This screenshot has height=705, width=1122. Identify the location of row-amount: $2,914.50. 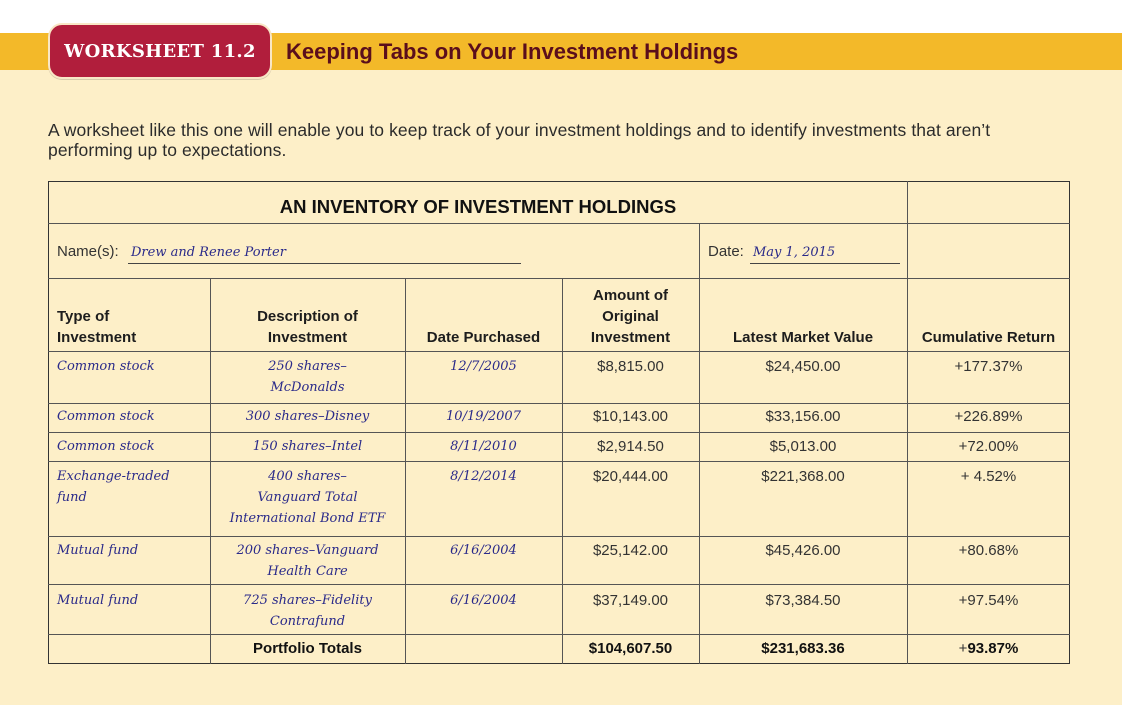
(630, 446).